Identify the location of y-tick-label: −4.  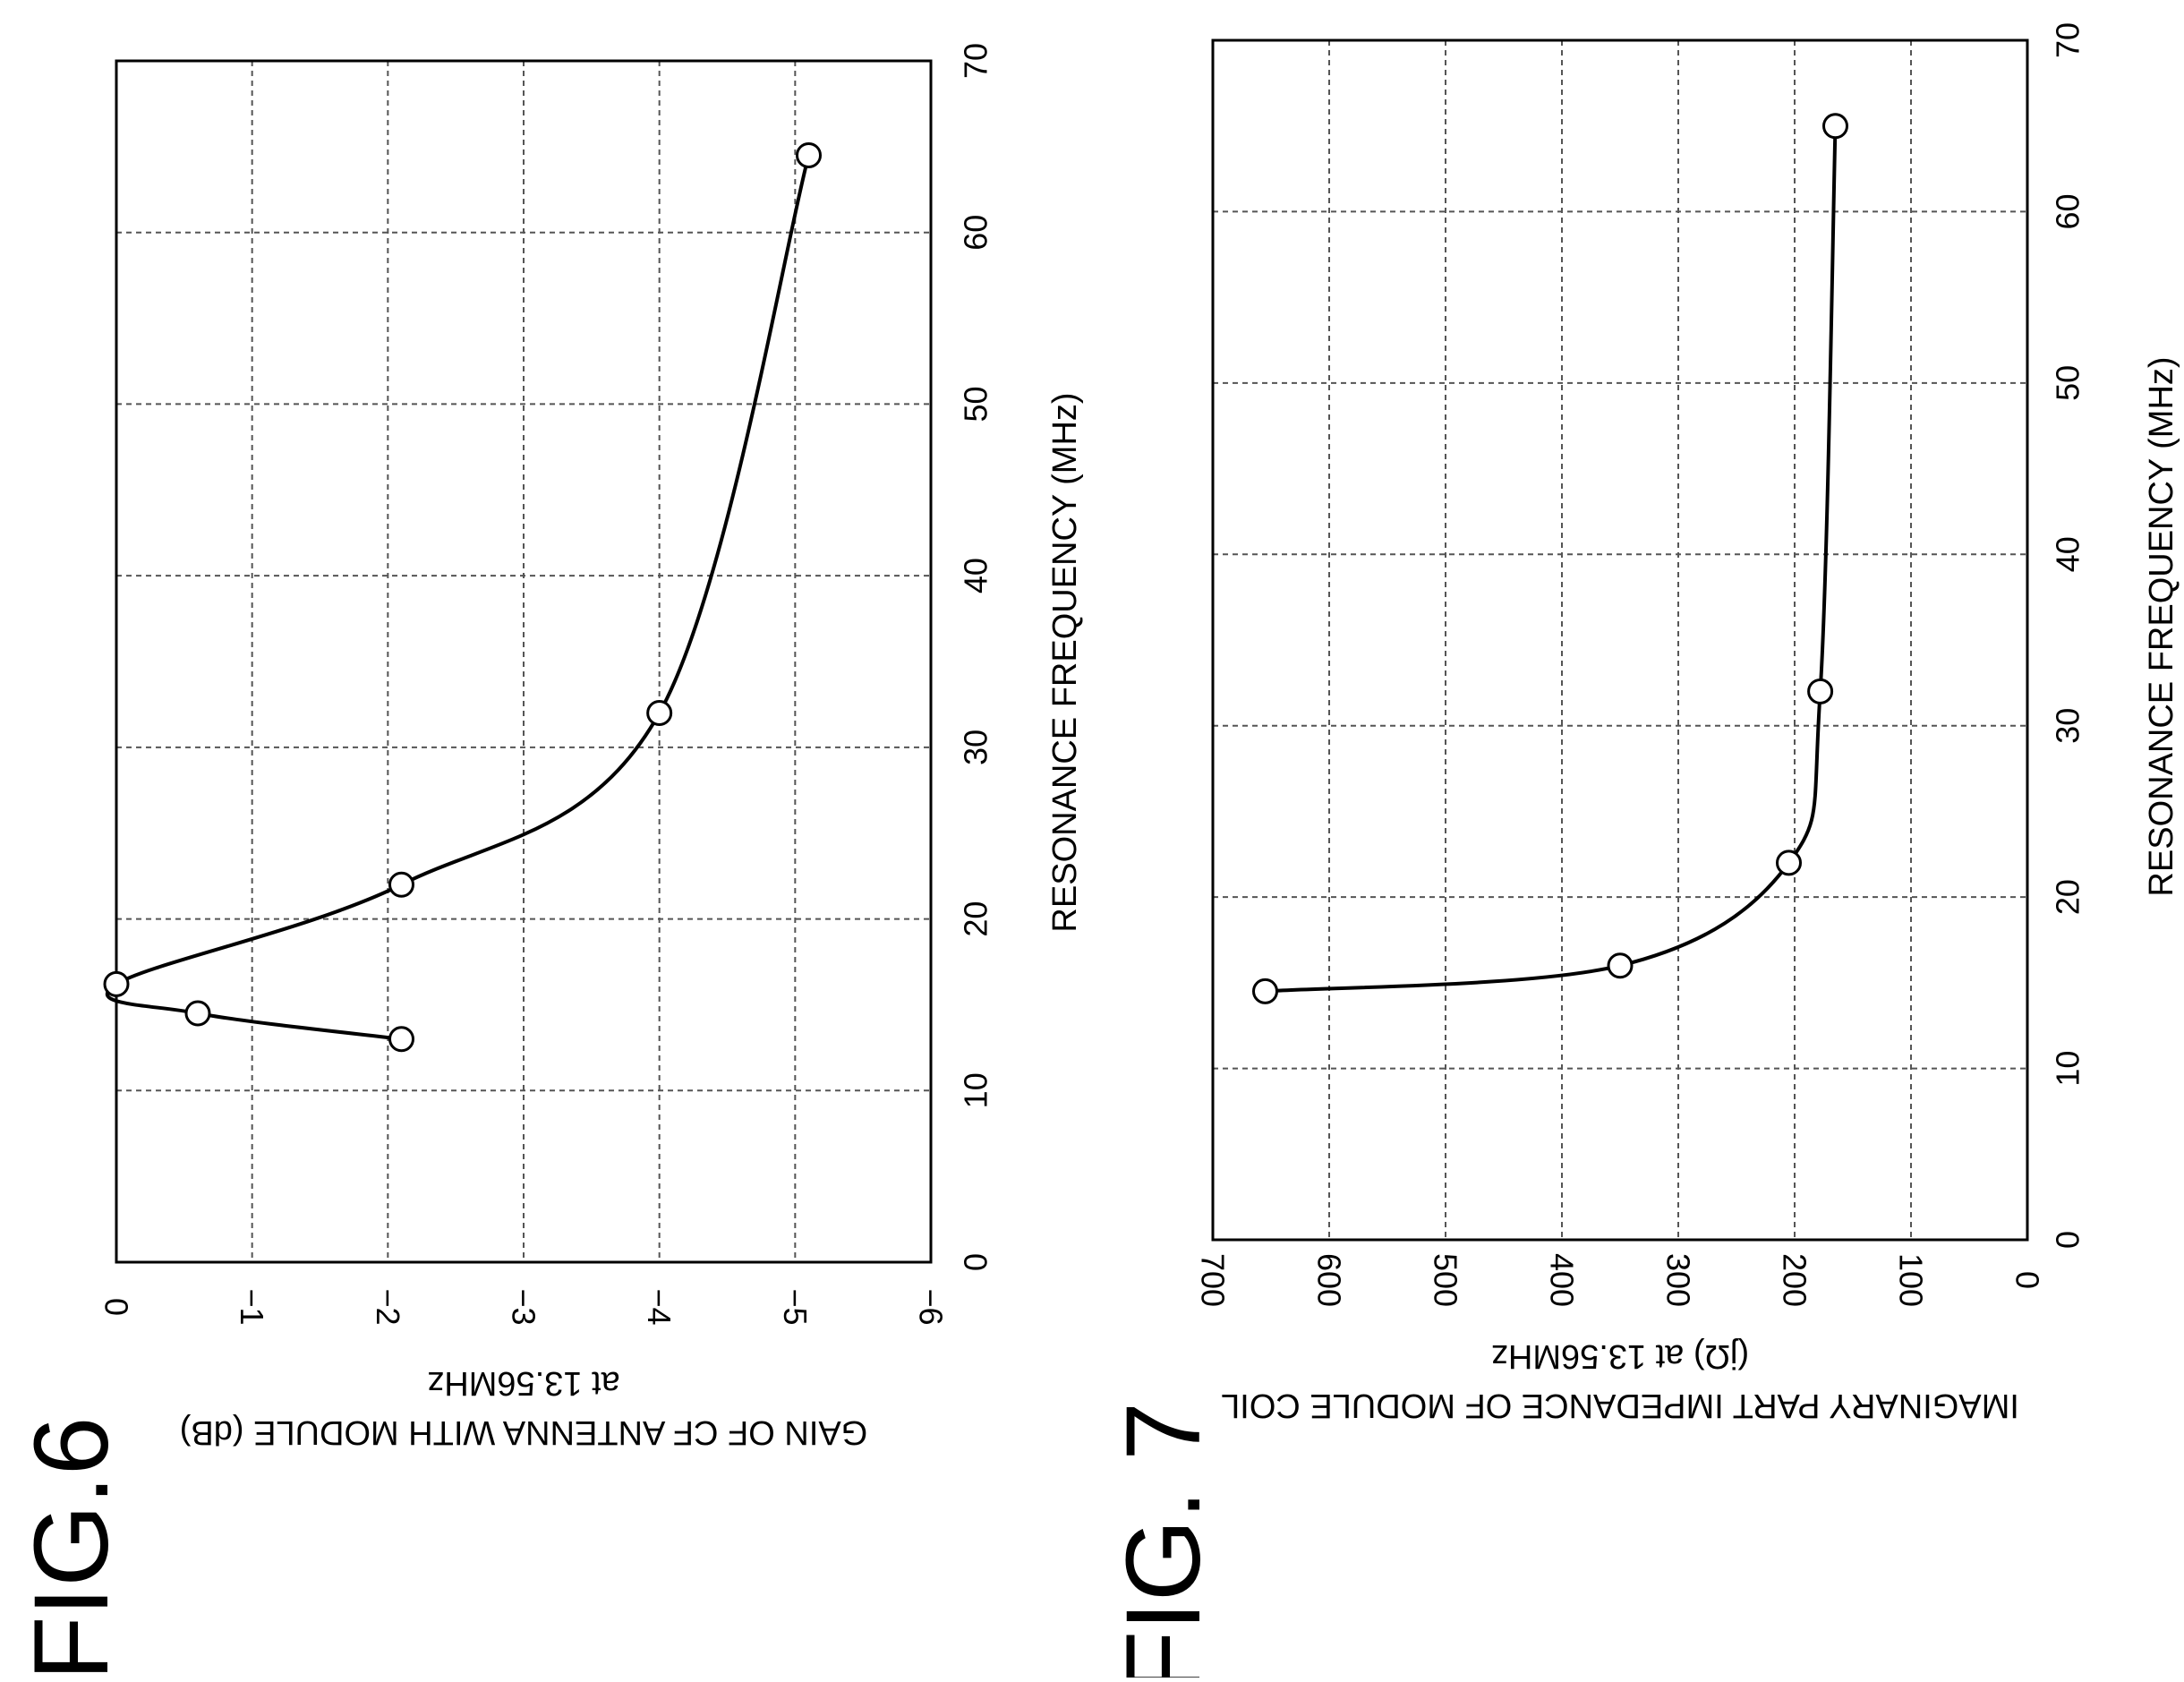
(659, 1306).